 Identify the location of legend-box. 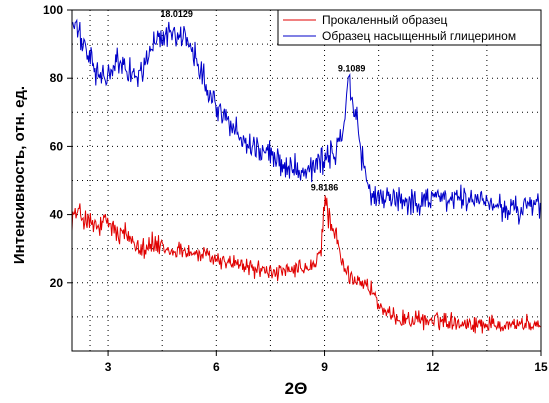
(409, 27).